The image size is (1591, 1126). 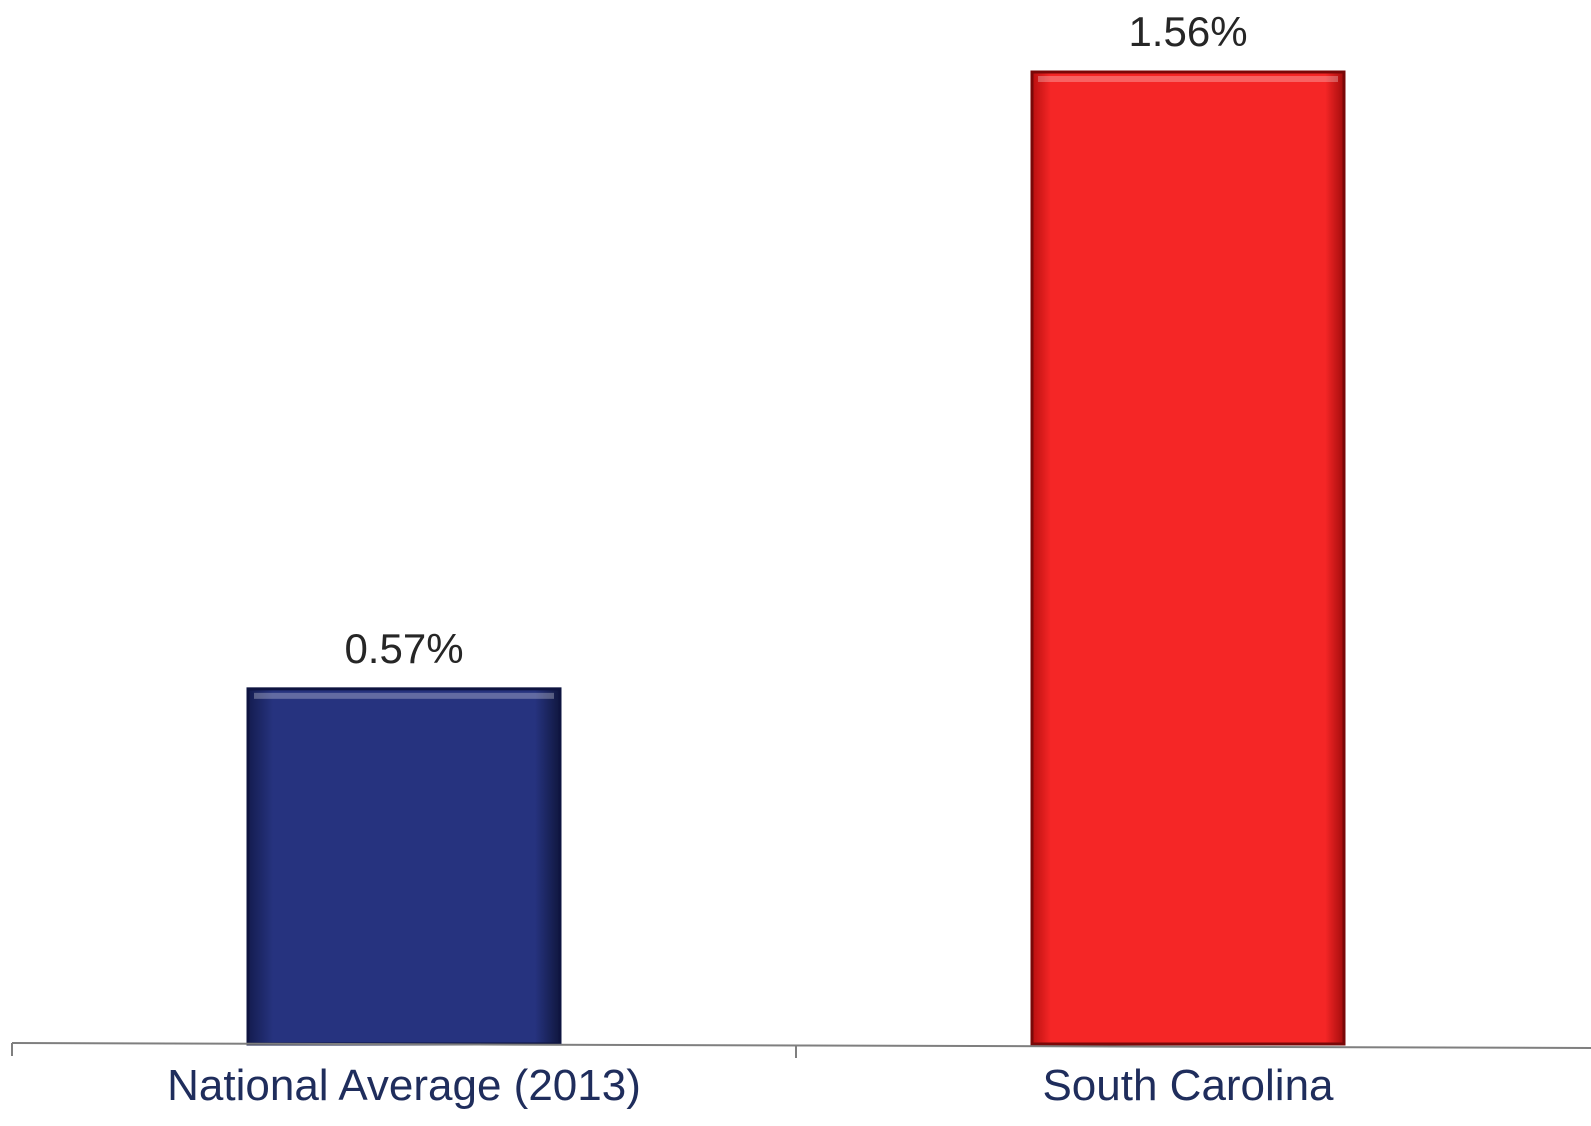 What do you see at coordinates (1187, 31) in the screenshot?
I see `value-label-1: 1.56%` at bounding box center [1187, 31].